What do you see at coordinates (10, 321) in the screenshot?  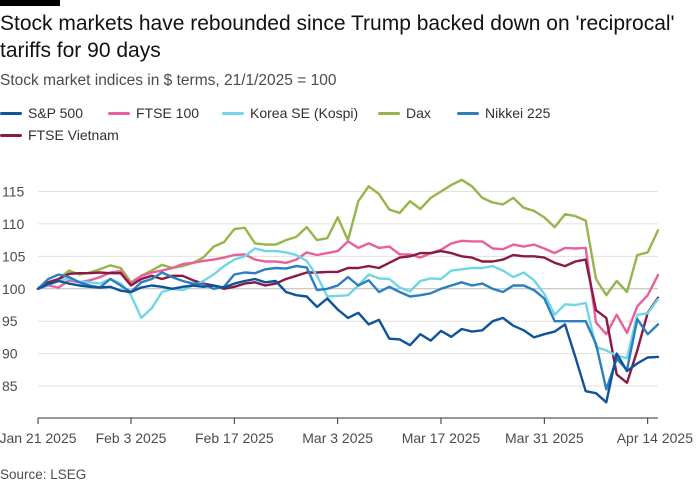 I see `y-tick-label: 95` at bounding box center [10, 321].